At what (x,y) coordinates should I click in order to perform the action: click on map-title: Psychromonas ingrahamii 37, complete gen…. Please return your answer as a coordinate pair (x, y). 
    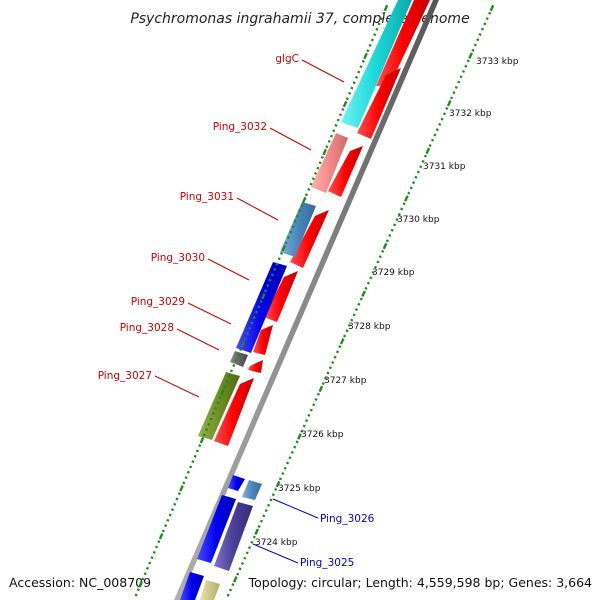
    Looking at the image, I should click on (299, 19).